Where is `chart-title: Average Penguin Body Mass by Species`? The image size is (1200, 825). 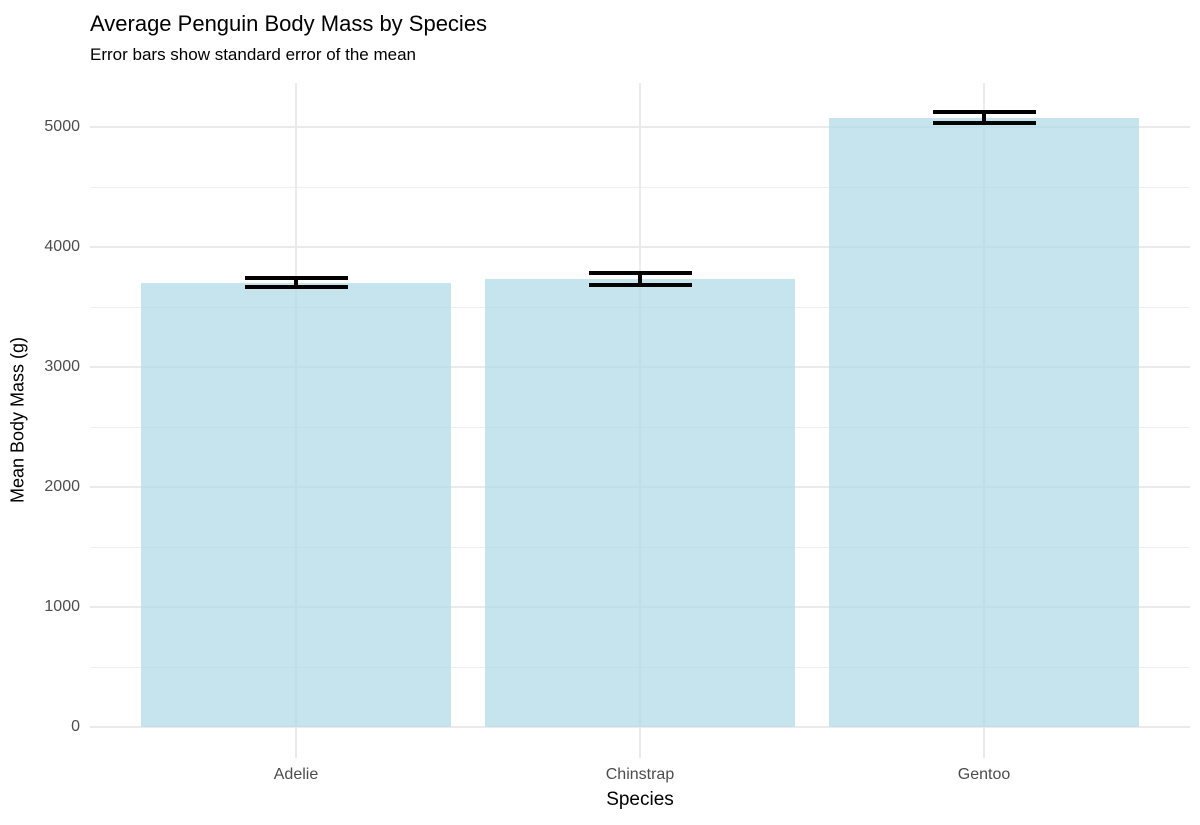
chart-title: Average Penguin Body Mass by Species is located at coordinates (289, 23).